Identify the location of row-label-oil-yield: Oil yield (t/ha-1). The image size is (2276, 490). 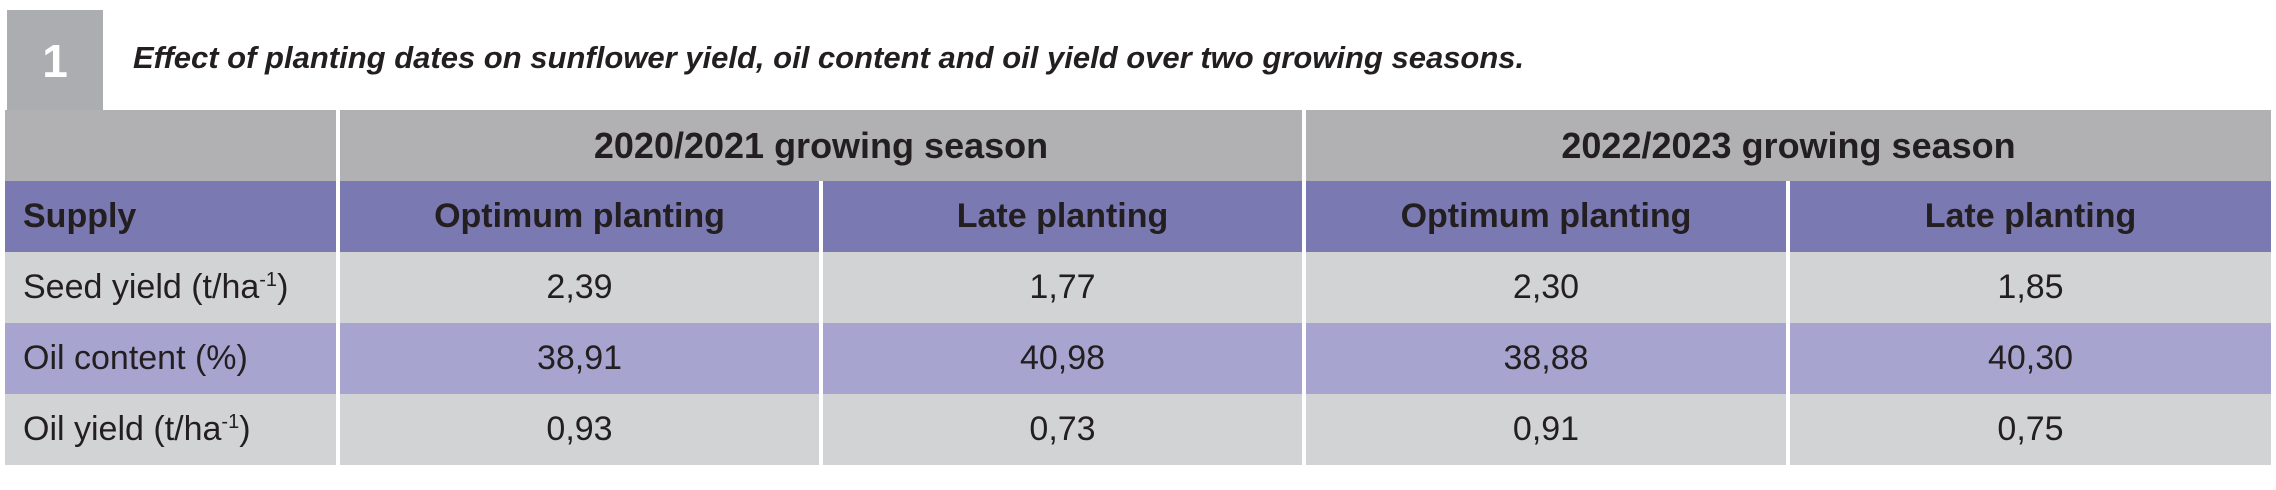
(171, 429).